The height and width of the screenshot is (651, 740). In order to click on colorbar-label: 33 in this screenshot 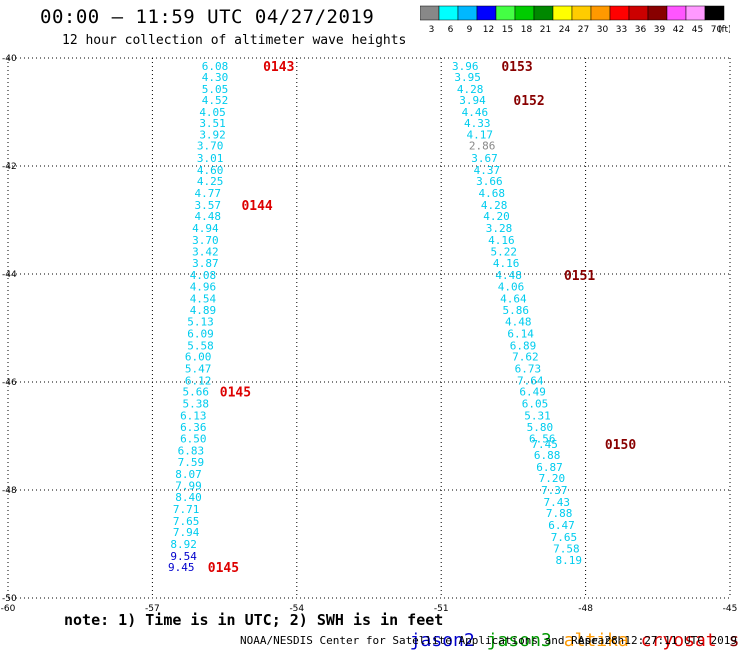, I will do `click(621, 30)`.